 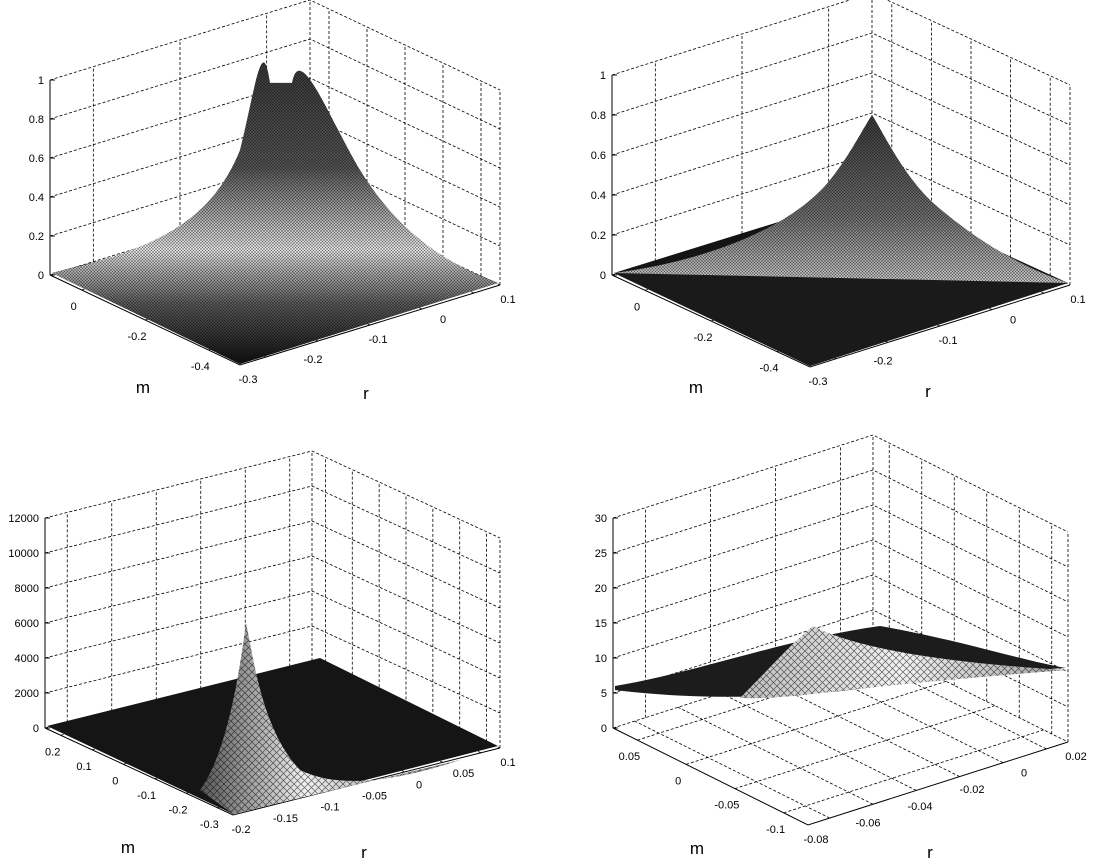 What do you see at coordinates (209, 825) in the screenshot?
I see `m-tick-label: -0.3` at bounding box center [209, 825].